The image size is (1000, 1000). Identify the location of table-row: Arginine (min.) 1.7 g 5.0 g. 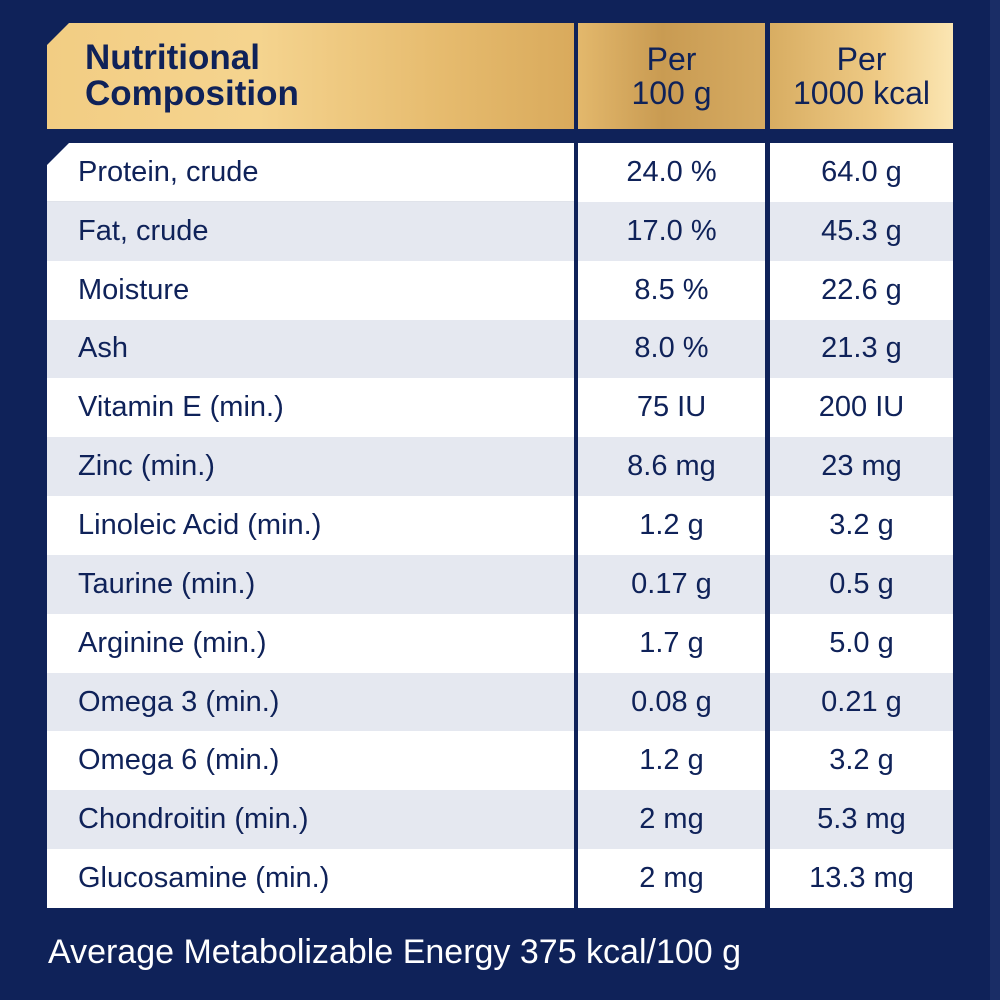
(500, 643).